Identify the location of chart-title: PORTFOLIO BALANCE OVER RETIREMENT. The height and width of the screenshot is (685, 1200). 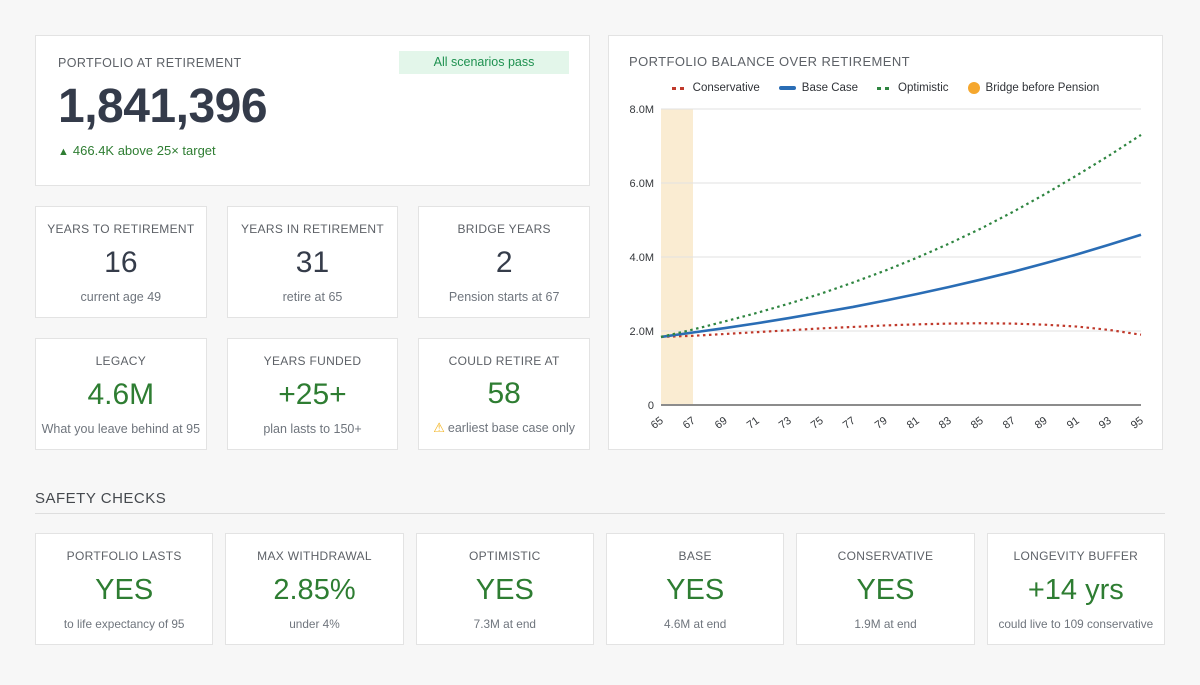
(769, 61).